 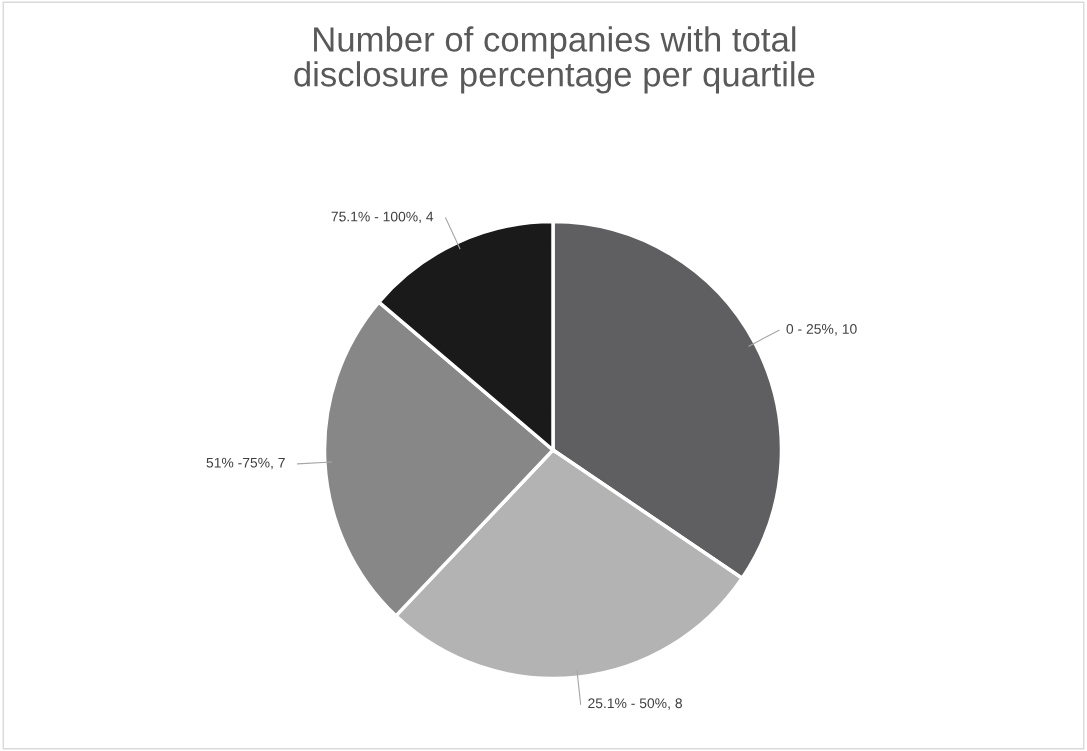 What do you see at coordinates (278, 463) in the screenshot?
I see `data-label: , 7` at bounding box center [278, 463].